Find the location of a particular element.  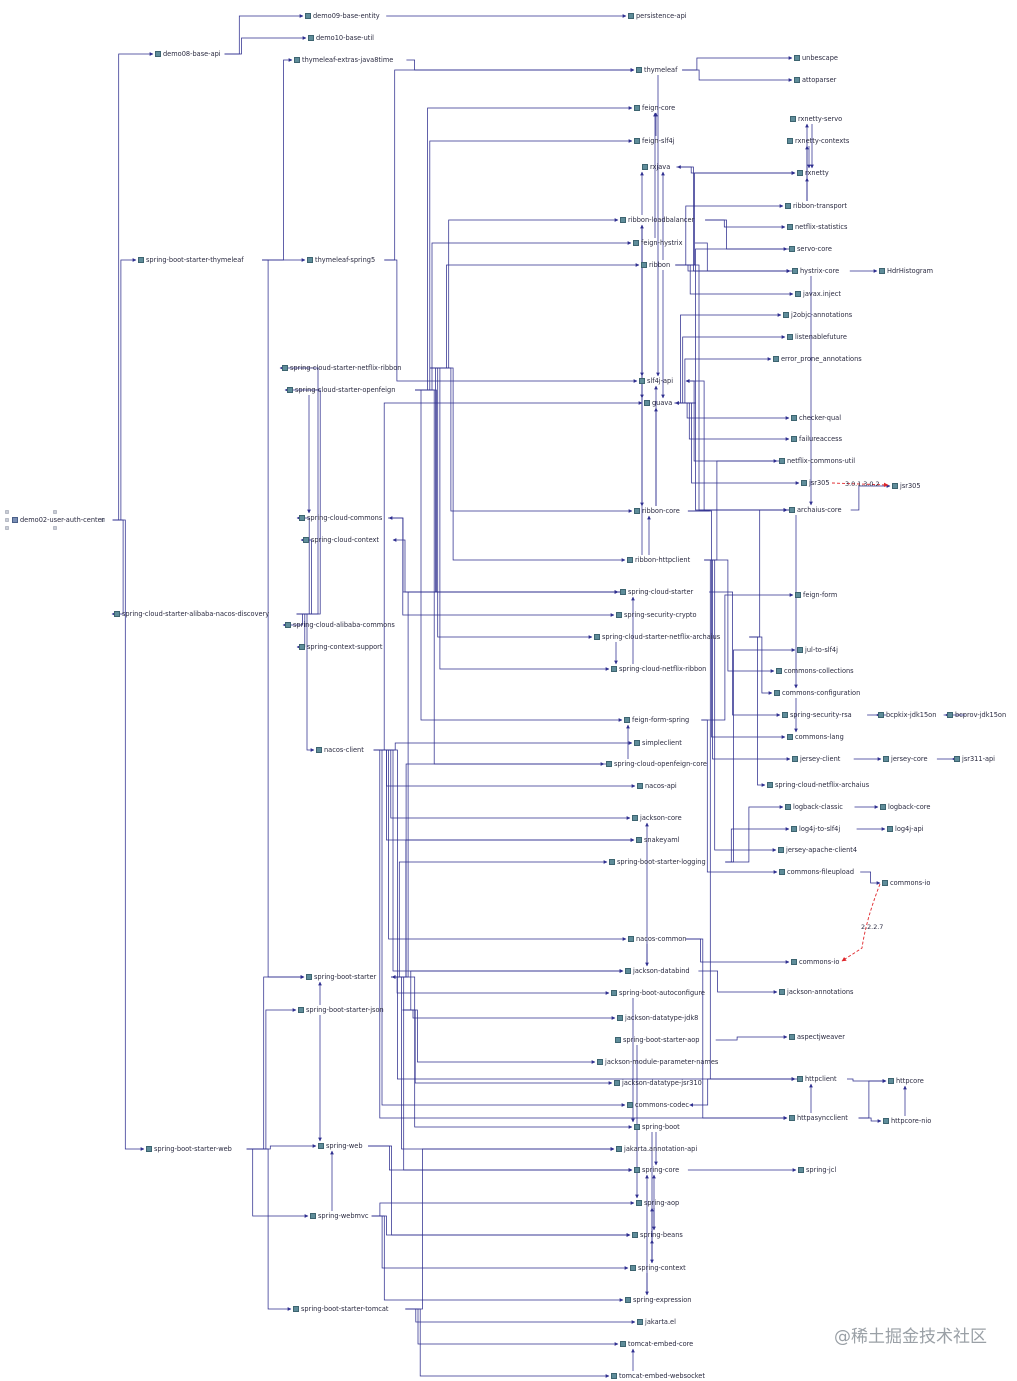

node-feign-form-spring: feign-form-spring is located at coordinates (656, 720).